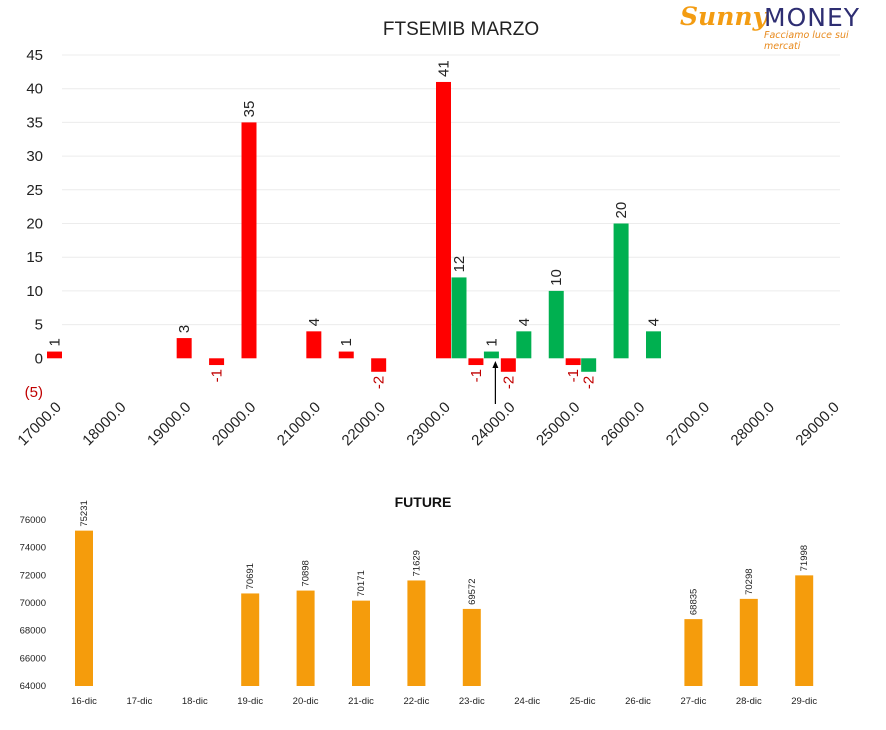  I want to click on x-tick-label: 19000.0, so click(169, 424).